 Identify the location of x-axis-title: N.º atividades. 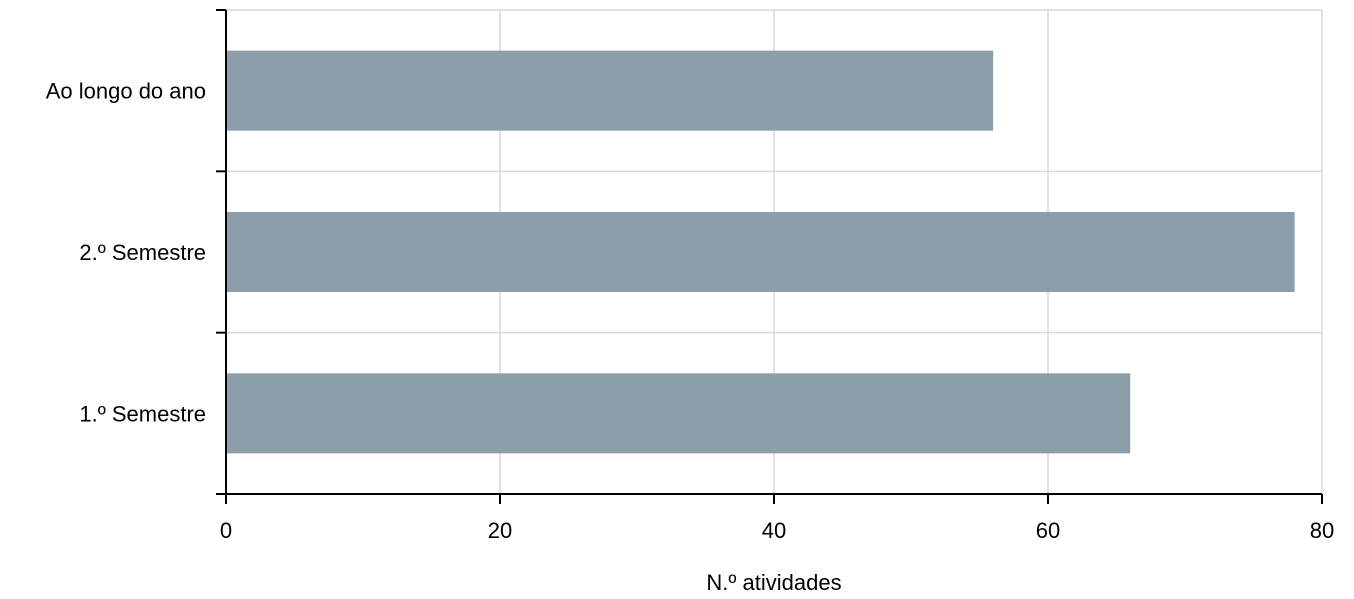
(773, 582).